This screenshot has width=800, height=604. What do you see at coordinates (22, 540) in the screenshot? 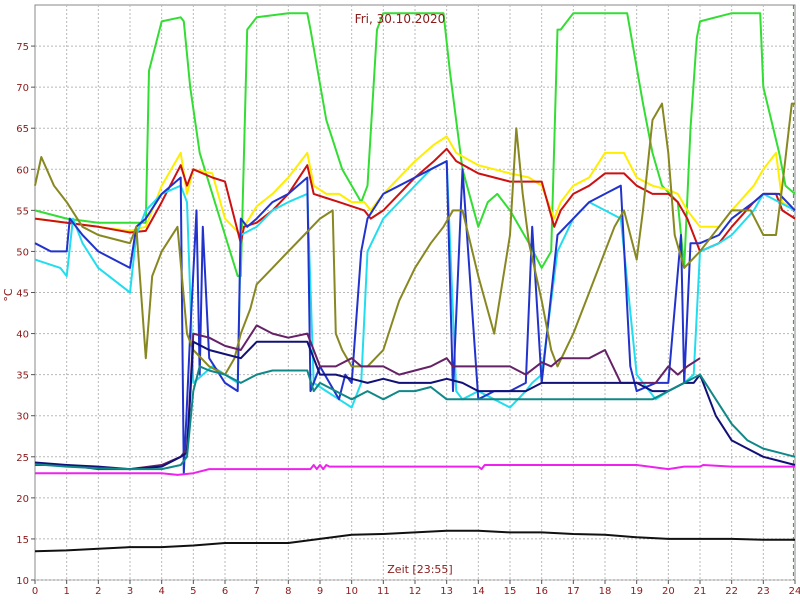
I see `y-tick-label: 15` at bounding box center [22, 540].